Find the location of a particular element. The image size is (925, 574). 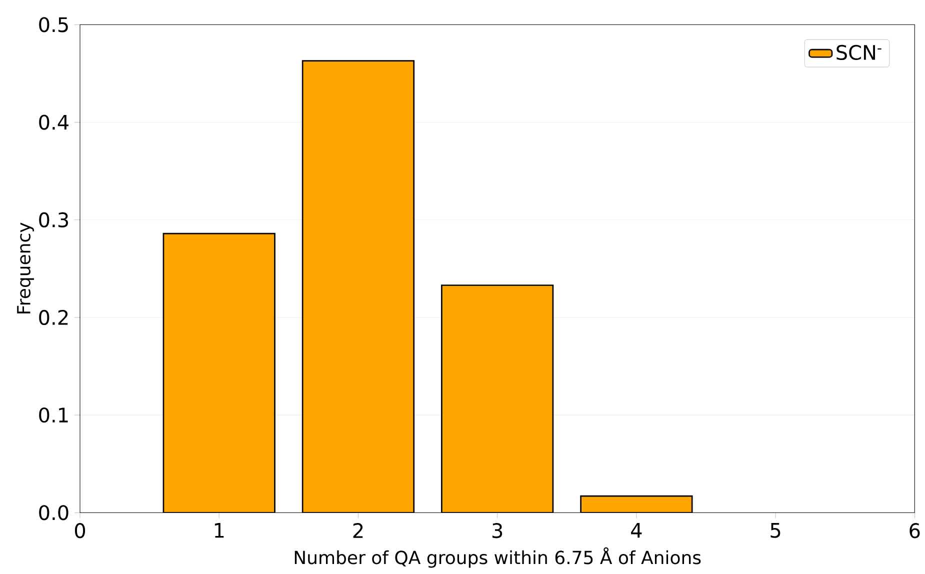

y-tick-label: 0.4 is located at coordinates (53, 122).